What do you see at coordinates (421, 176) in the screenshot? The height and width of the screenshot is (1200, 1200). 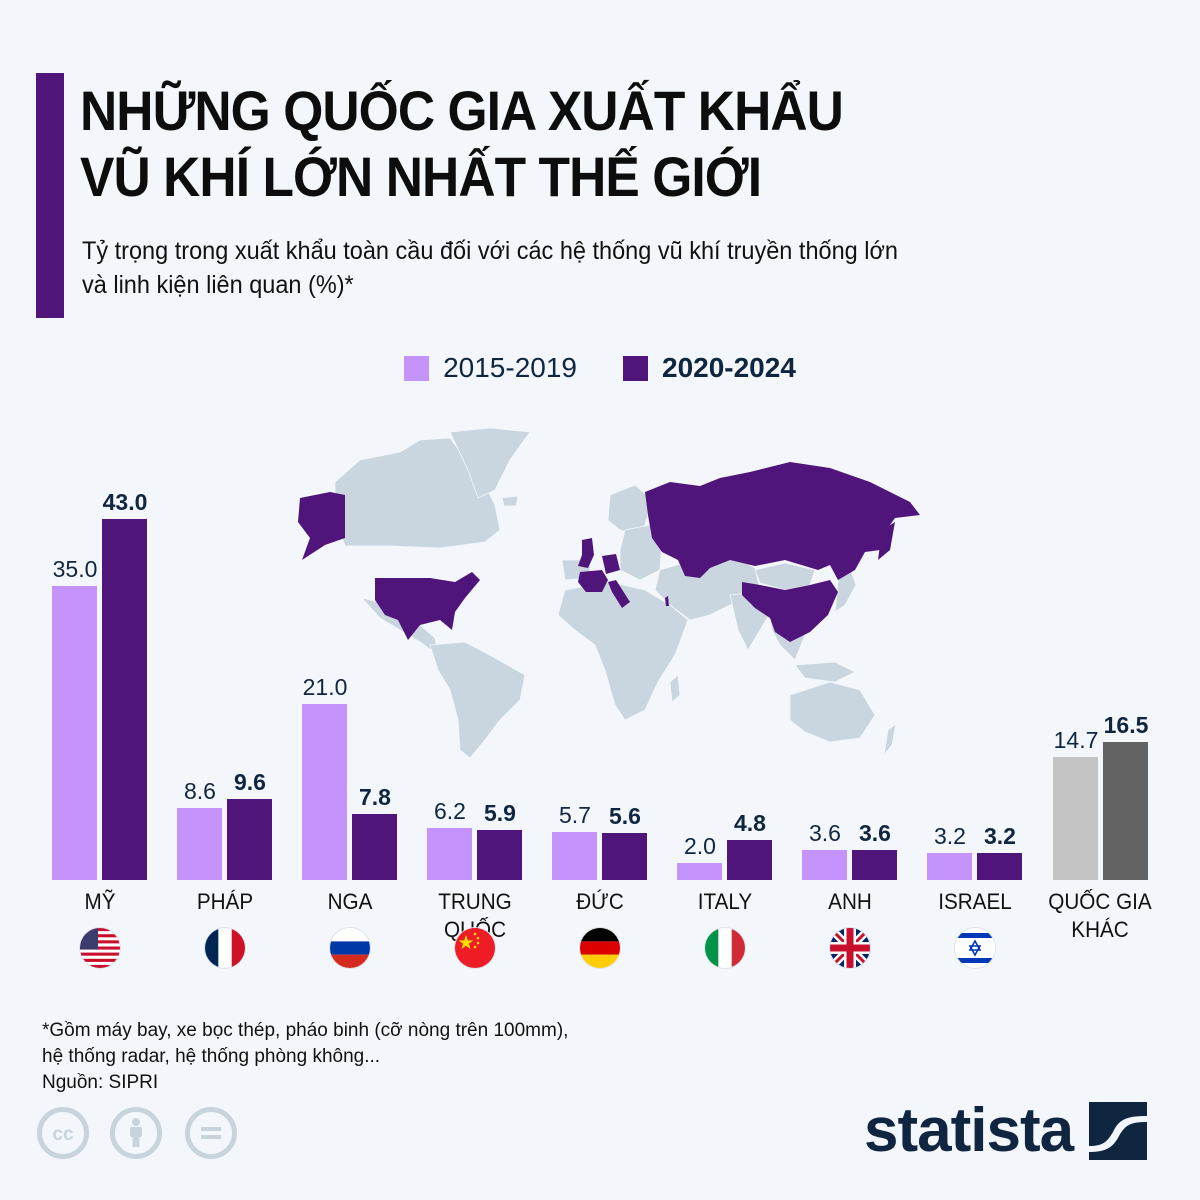 I see `title-line-2: VŨ KHÍ LỚN NHẤT THẾ GIỚI` at bounding box center [421, 176].